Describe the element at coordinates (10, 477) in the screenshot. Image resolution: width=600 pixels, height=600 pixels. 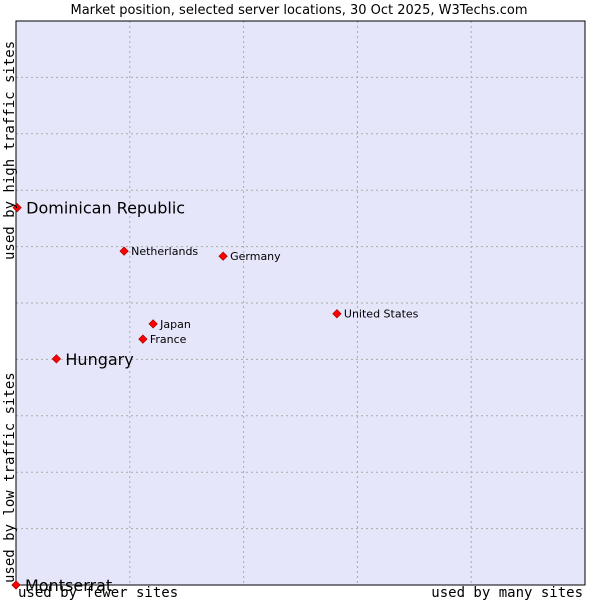
I see `y-axis-label-bottom: used by low traffic sites` at that location.